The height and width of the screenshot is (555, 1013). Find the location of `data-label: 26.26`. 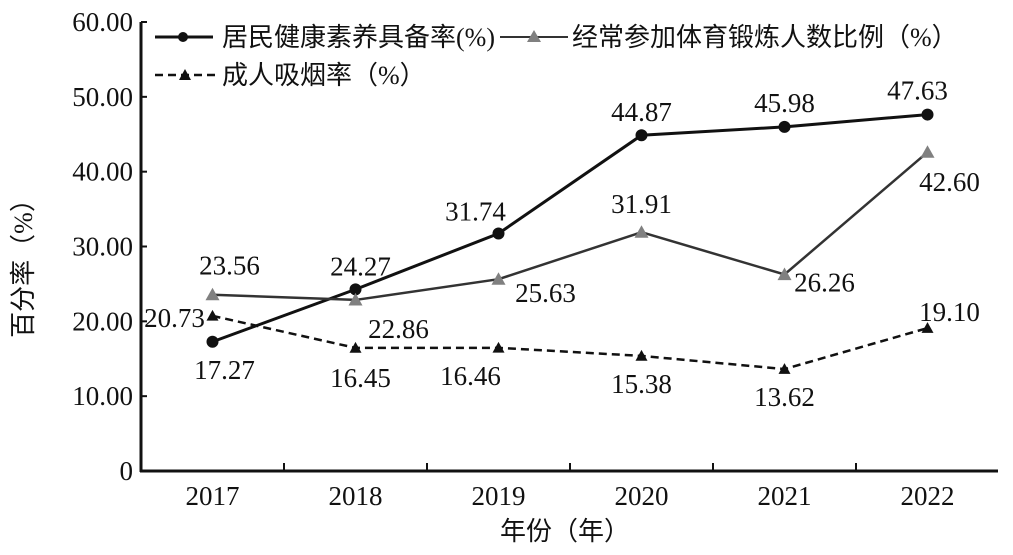

data-label: 26.26 is located at coordinates (824, 282).